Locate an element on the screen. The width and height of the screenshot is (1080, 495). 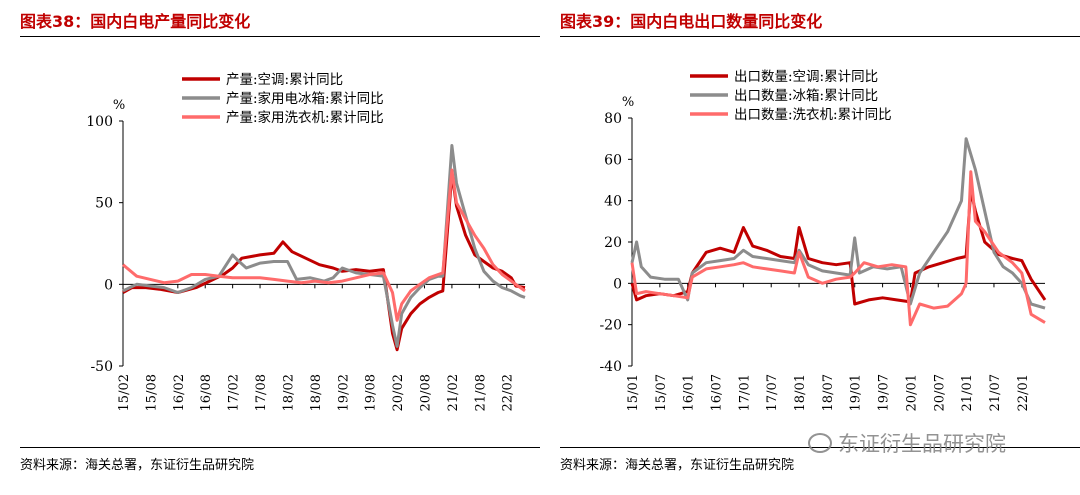
x-tick-label: 20/02 is located at coordinates (398, 392).